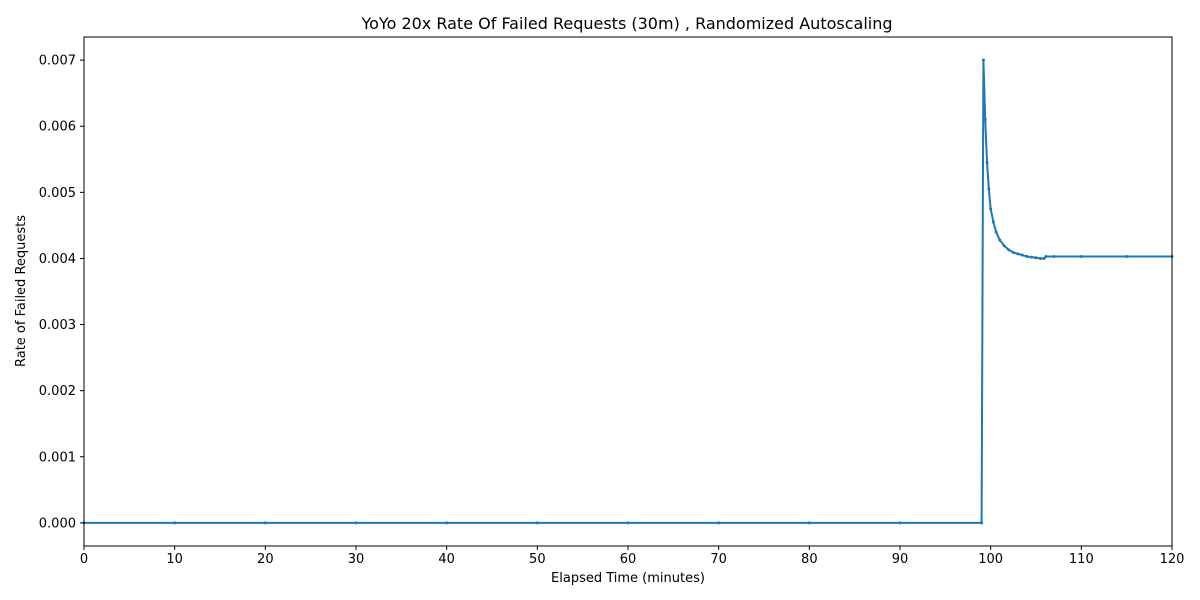 The image size is (1200, 600). What do you see at coordinates (57, 391) in the screenshot?
I see `y-tick-label: 0.002` at bounding box center [57, 391].